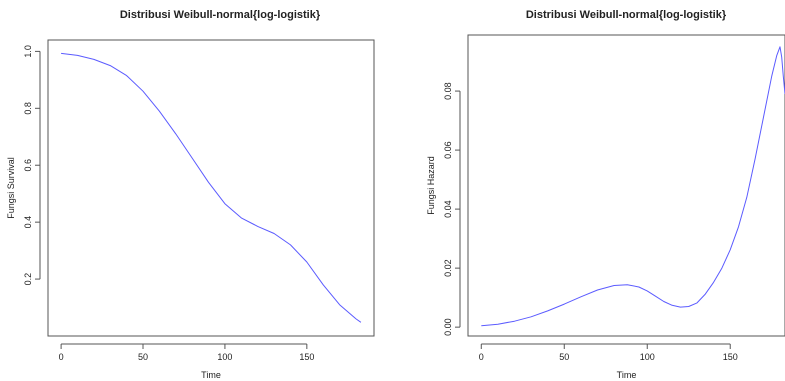 This screenshot has width=785, height=381. Describe the element at coordinates (448, 268) in the screenshot. I see `y-tick-label: 0.02` at that location.